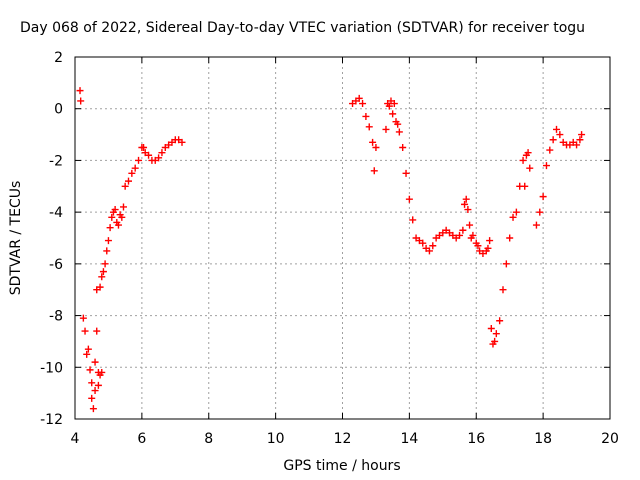 This screenshot has height=480, width=640. What do you see at coordinates (75, 439) in the screenshot?
I see `x-tick-label: 4` at bounding box center [75, 439].